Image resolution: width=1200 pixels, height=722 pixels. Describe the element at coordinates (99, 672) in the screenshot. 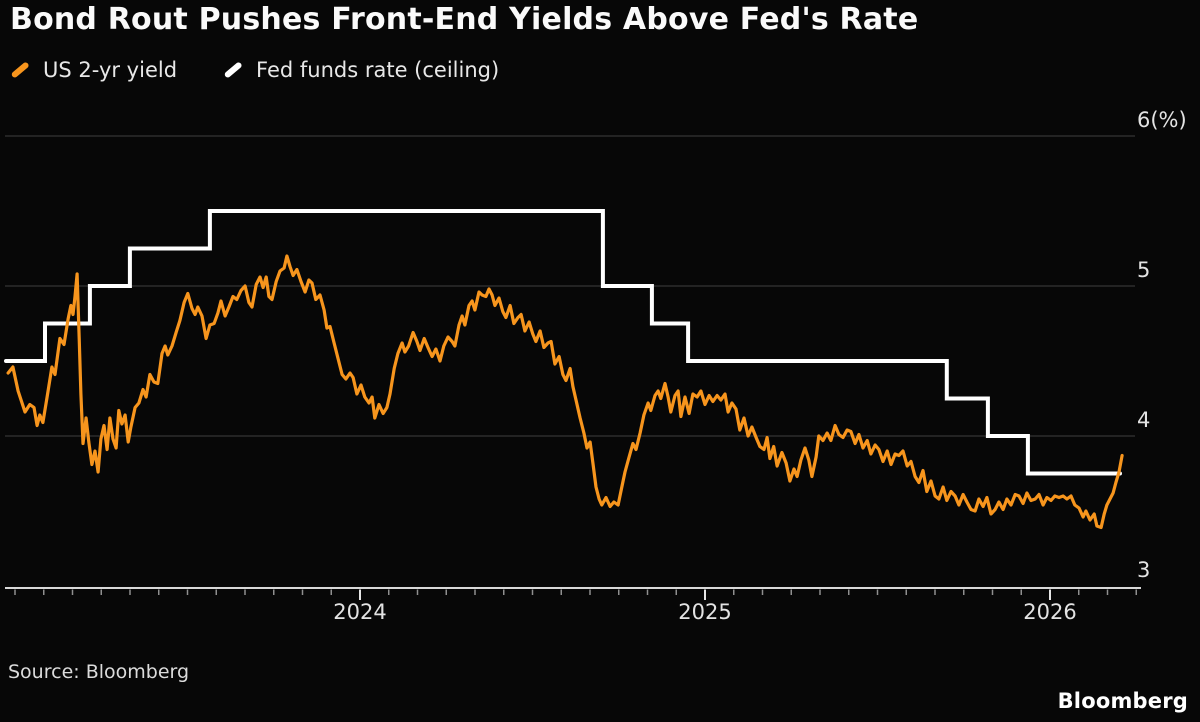

I see `source-note: Source: Bloomberg` at that location.